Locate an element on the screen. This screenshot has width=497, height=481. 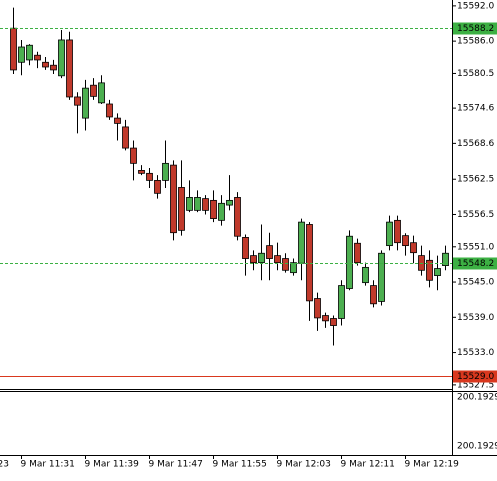
y-tick-label: 15539.0 is located at coordinates (475, 318).